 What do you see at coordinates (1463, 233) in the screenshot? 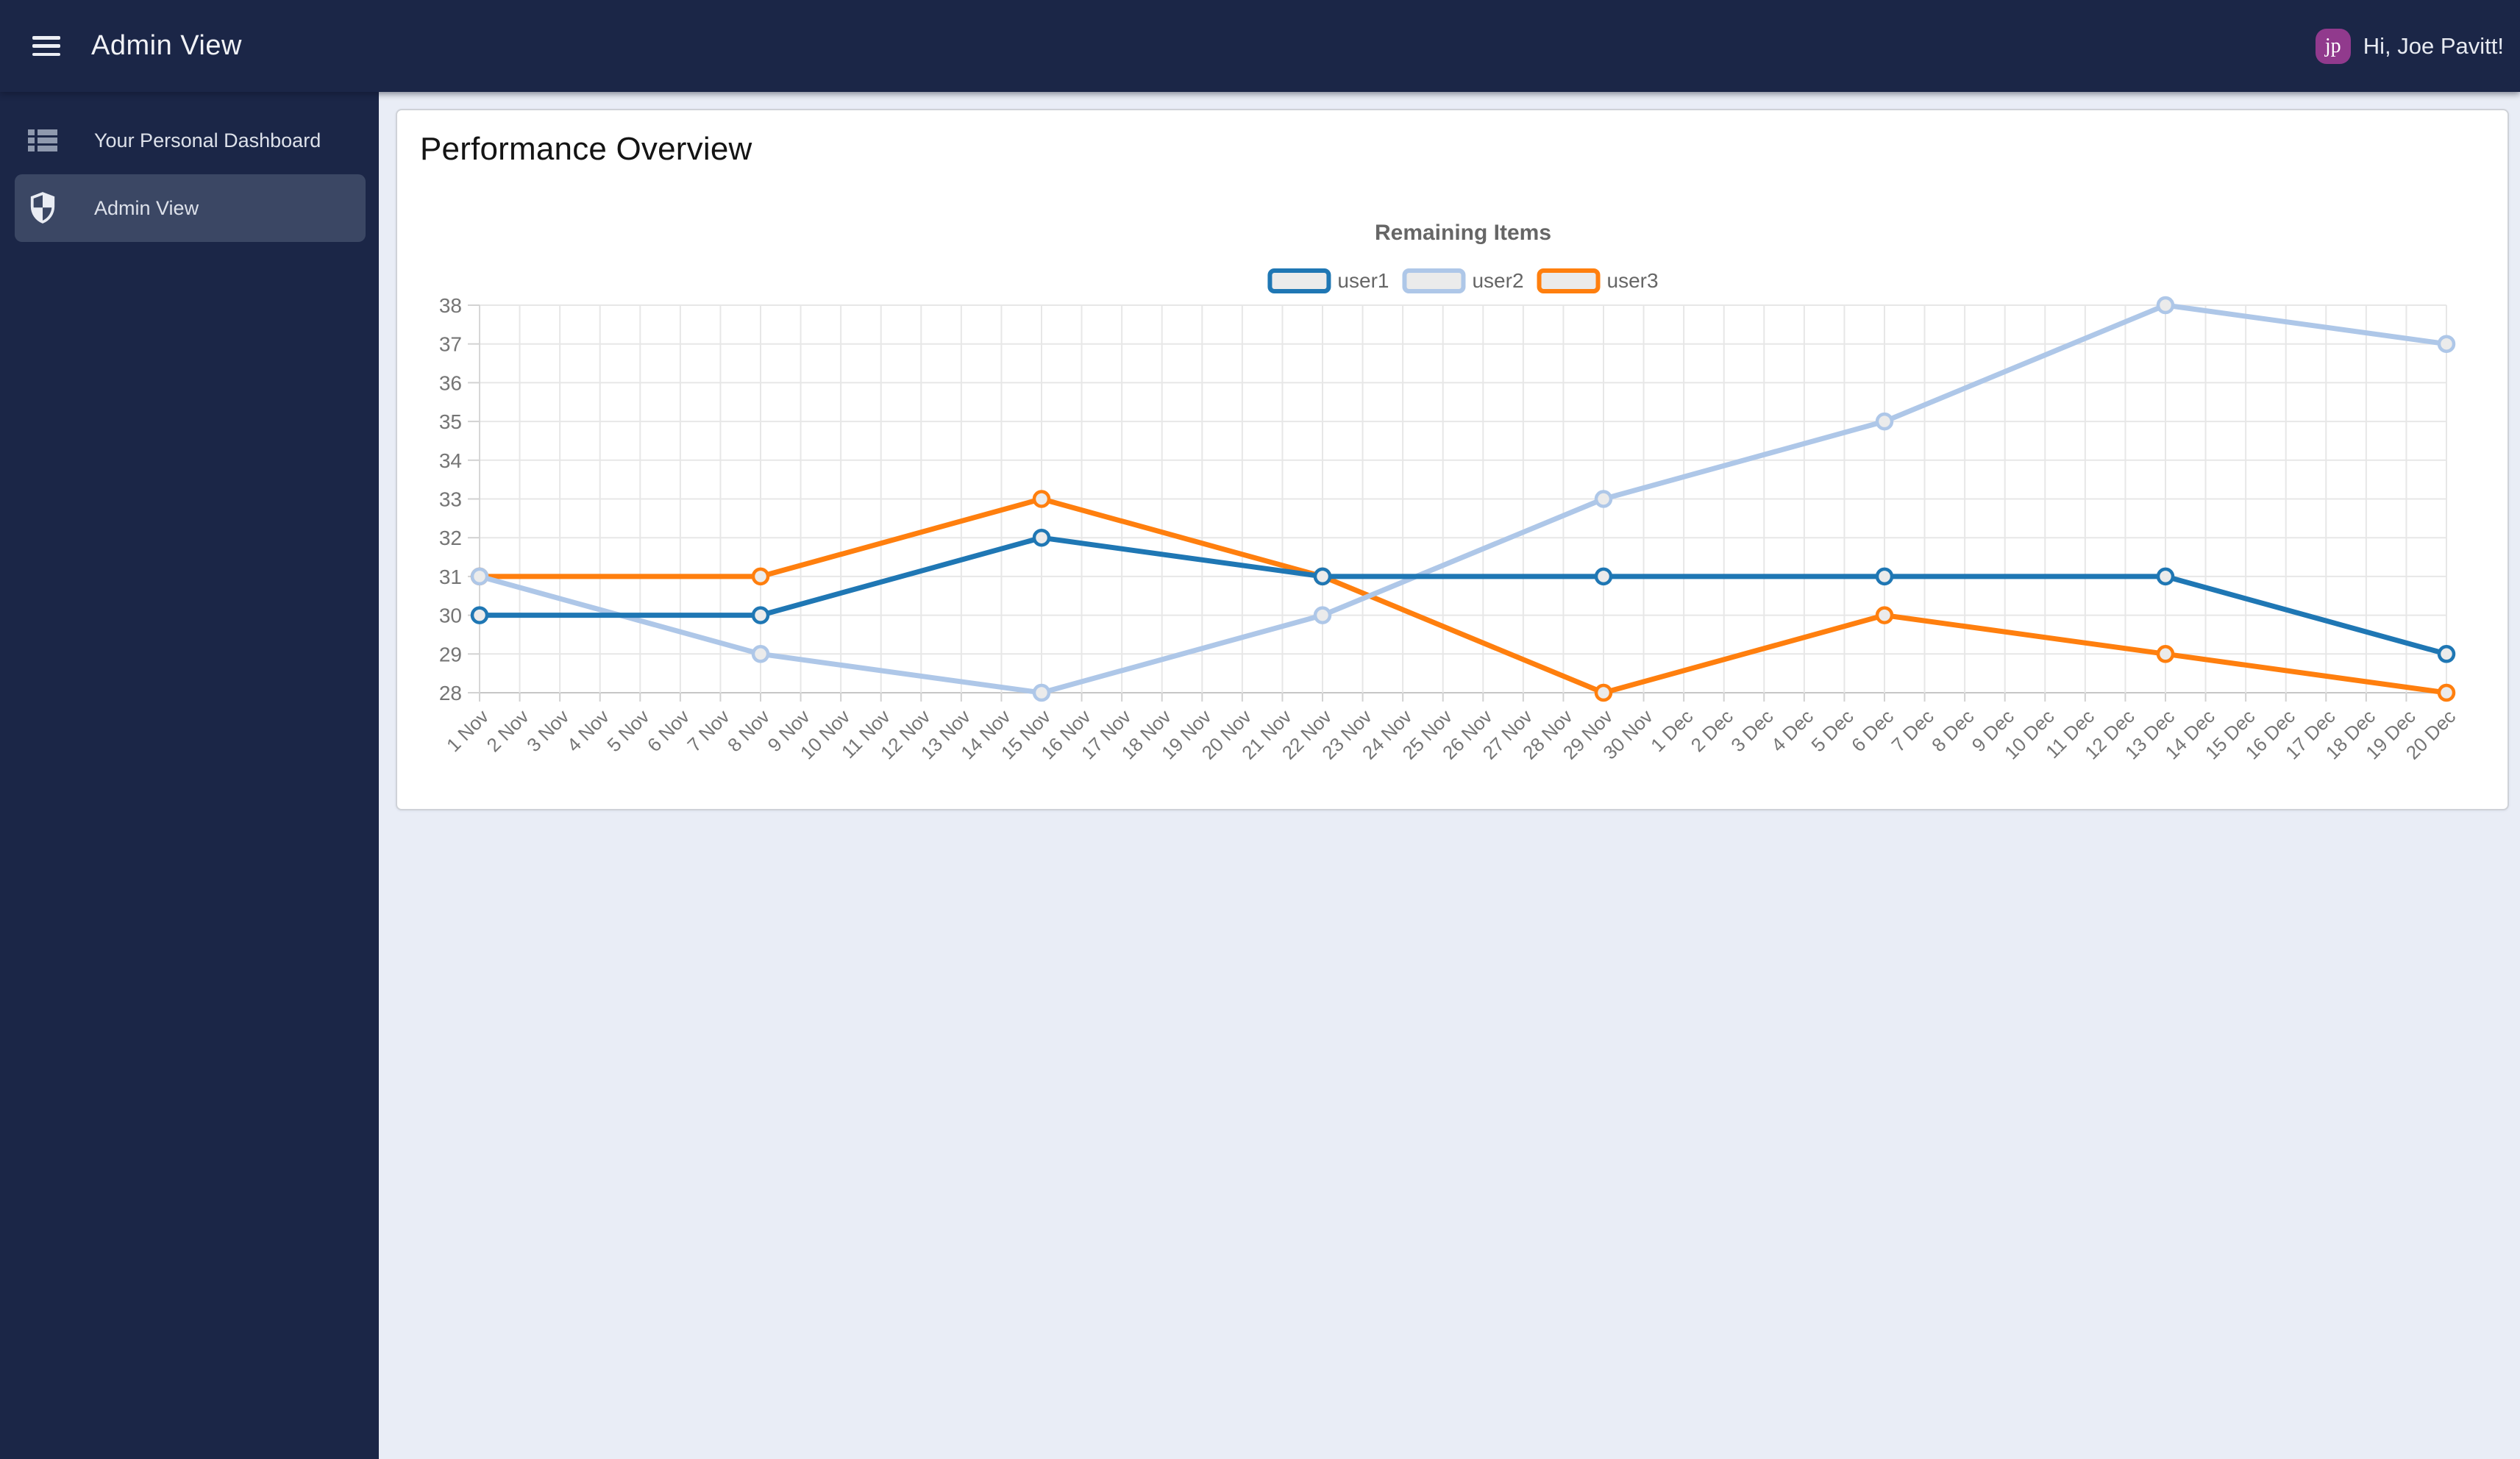
I see `chart-title: Remaining Items` at bounding box center [1463, 233].